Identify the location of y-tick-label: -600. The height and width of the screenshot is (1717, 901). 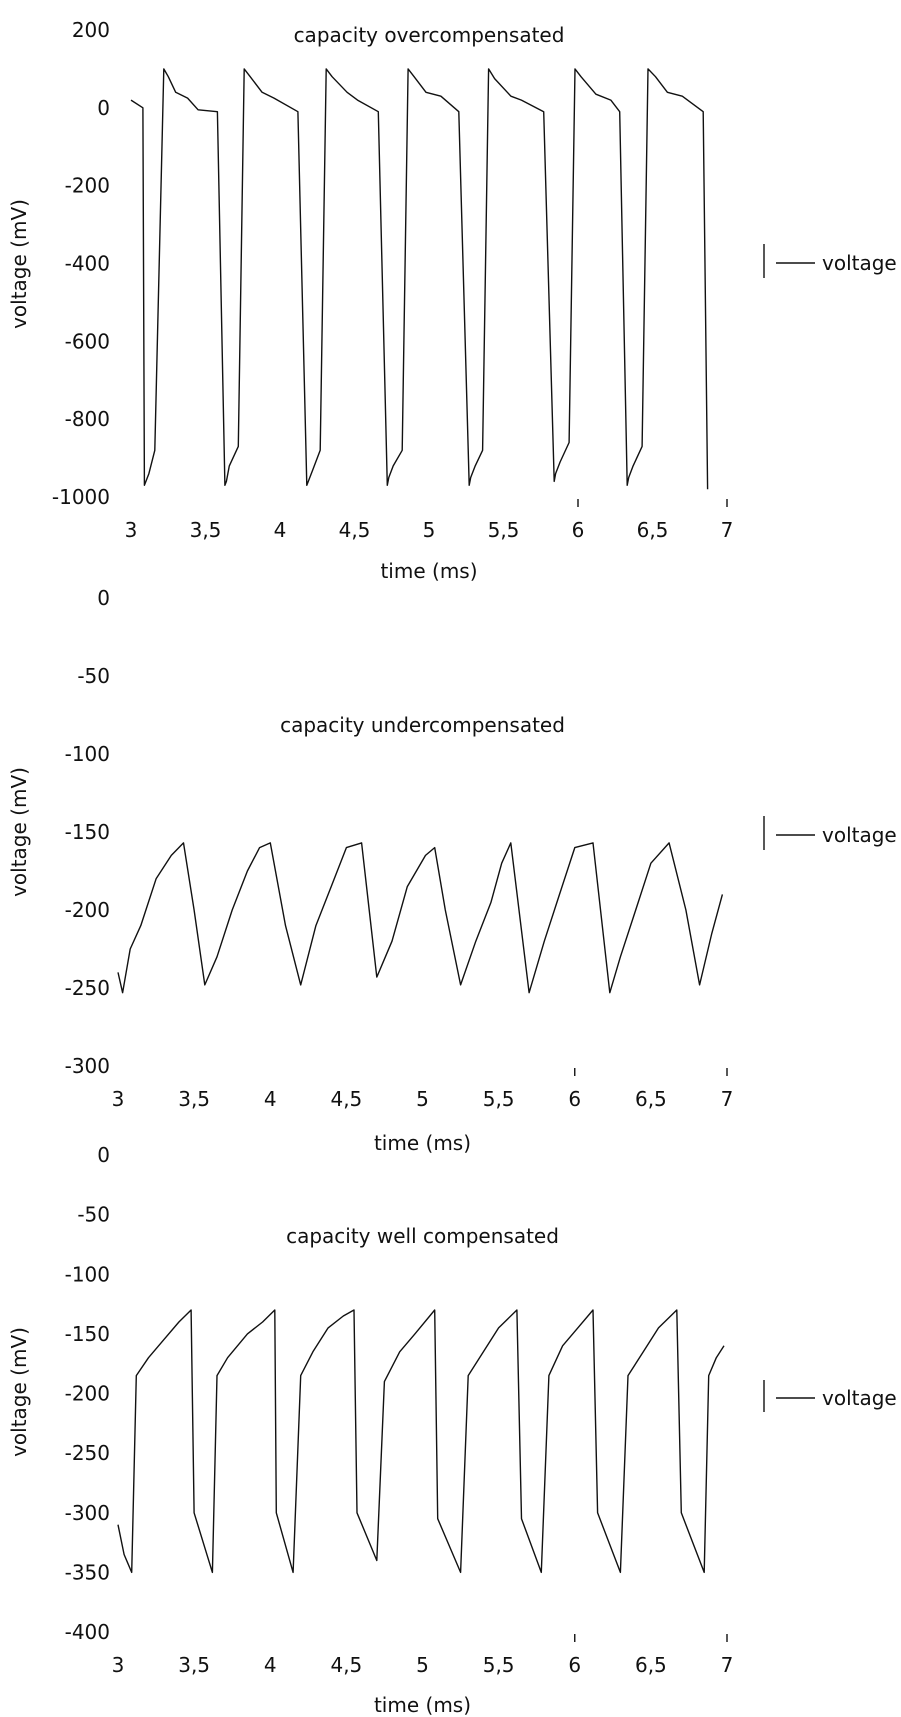
(87, 341).